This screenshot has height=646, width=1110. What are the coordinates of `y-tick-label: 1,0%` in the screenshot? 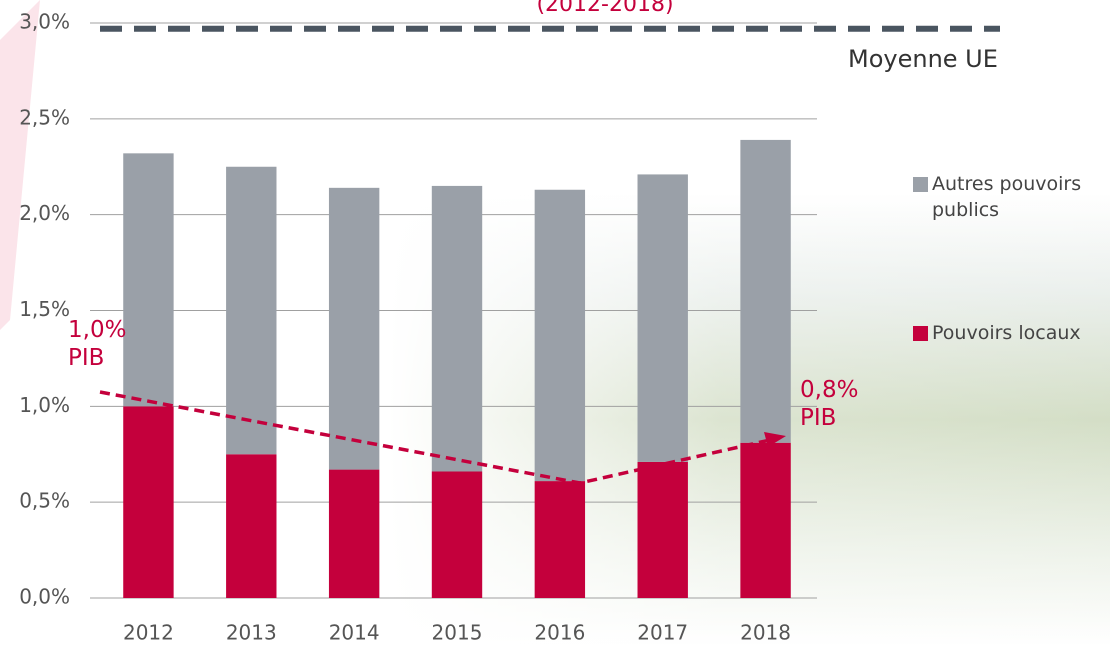 It's located at (44, 405).